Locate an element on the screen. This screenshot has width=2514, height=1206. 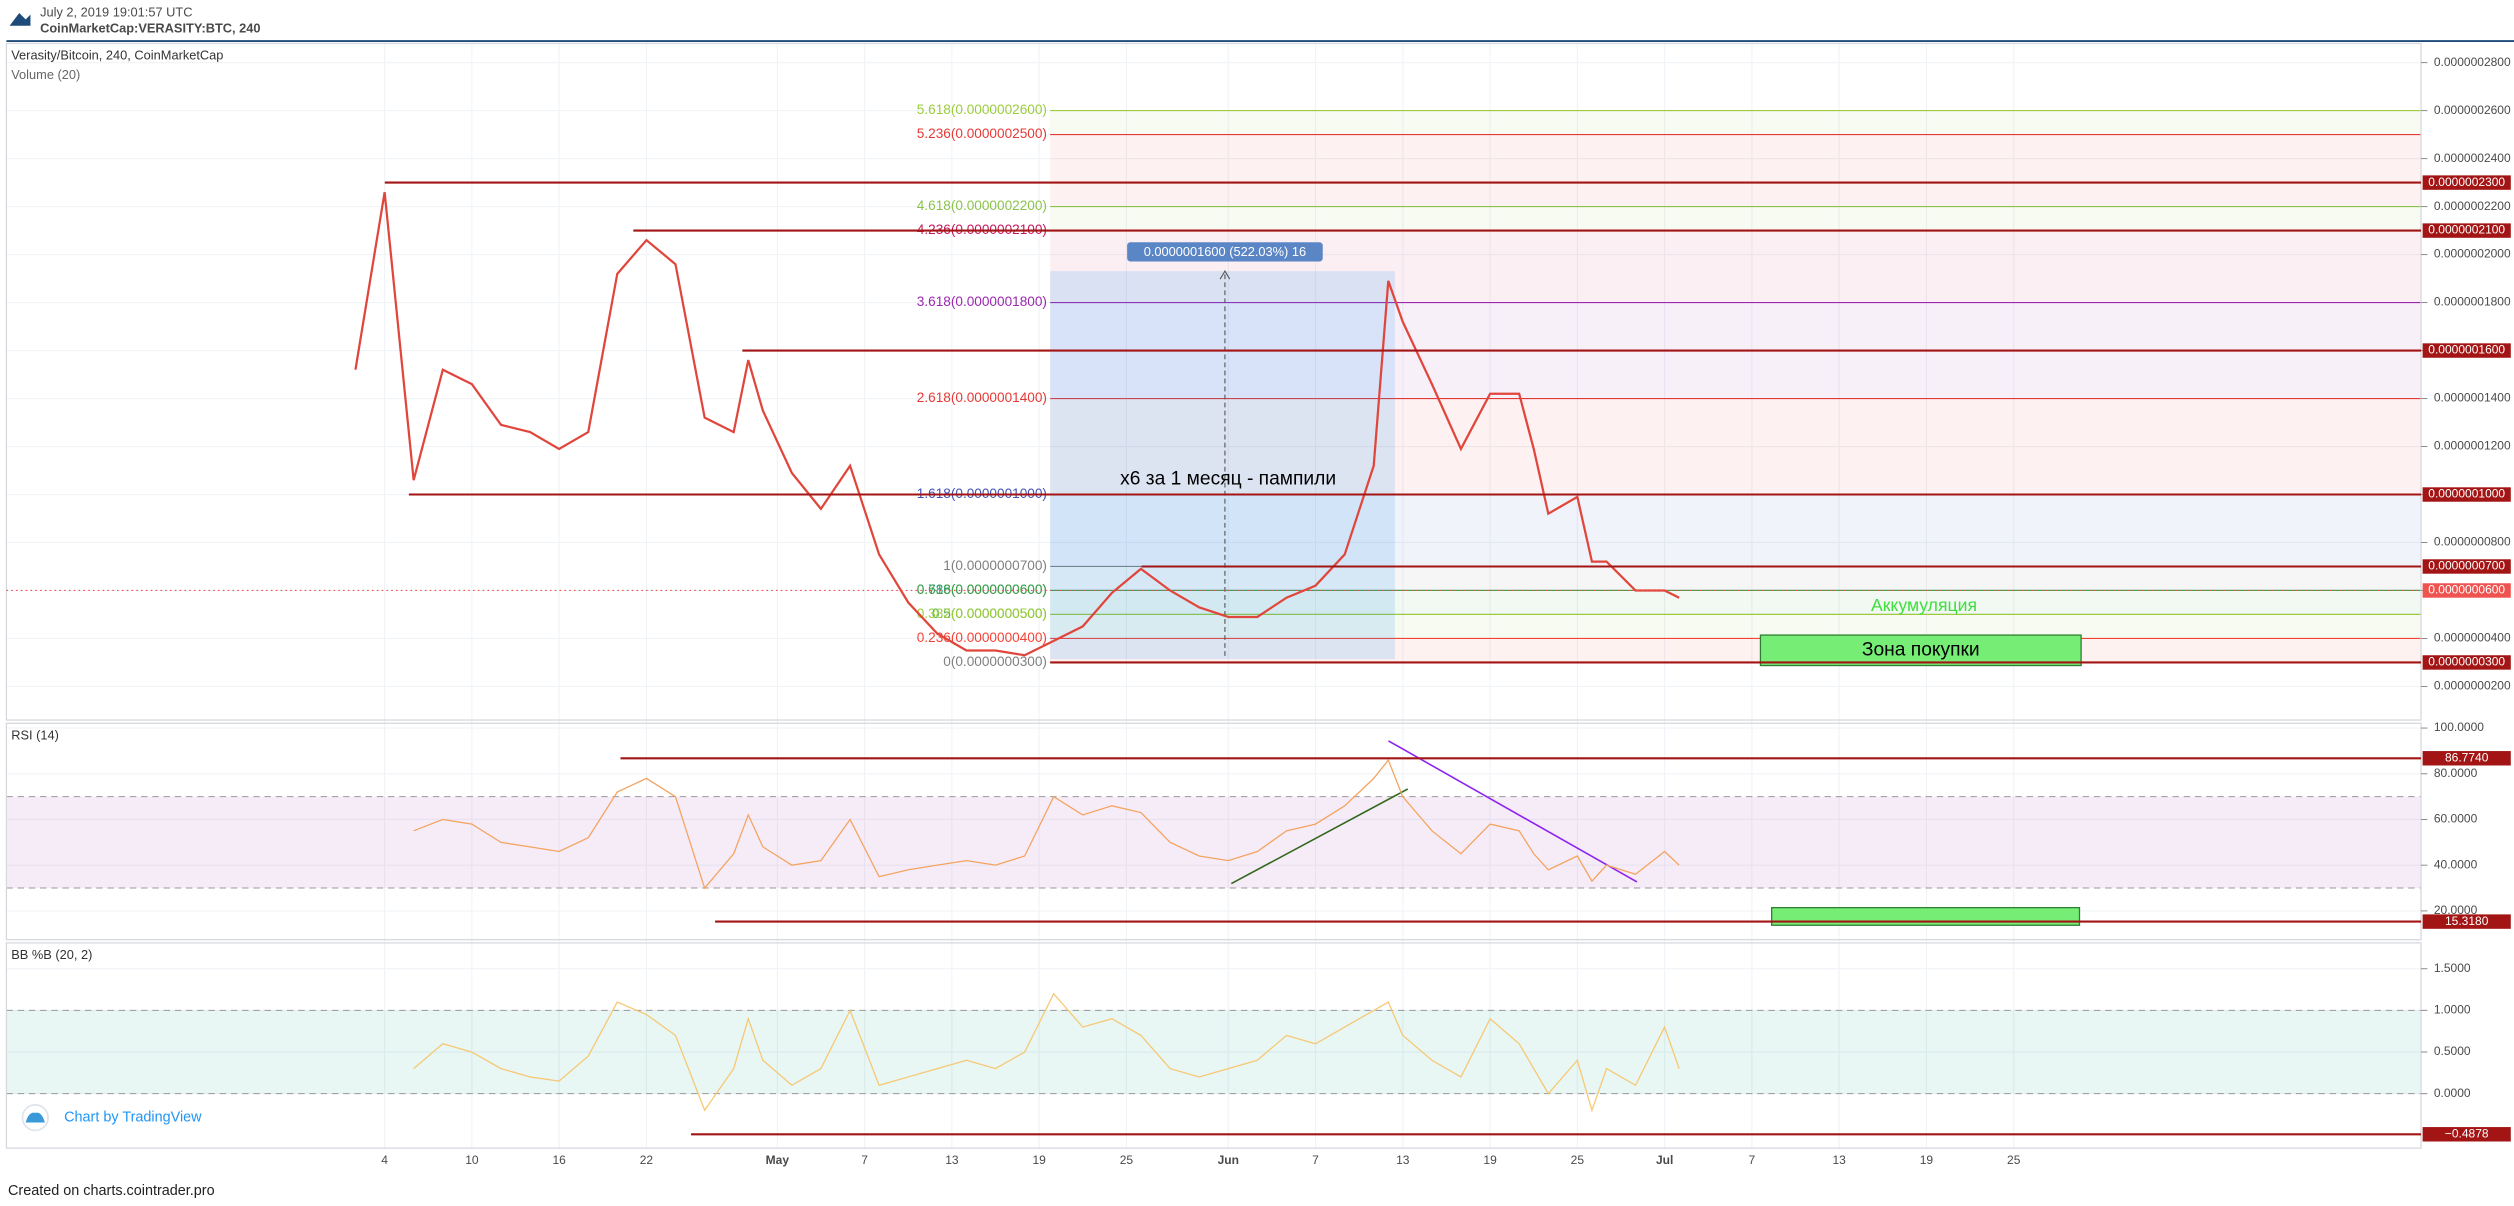
fib-label: 0.786(0.0000000600) is located at coordinates (982, 589).